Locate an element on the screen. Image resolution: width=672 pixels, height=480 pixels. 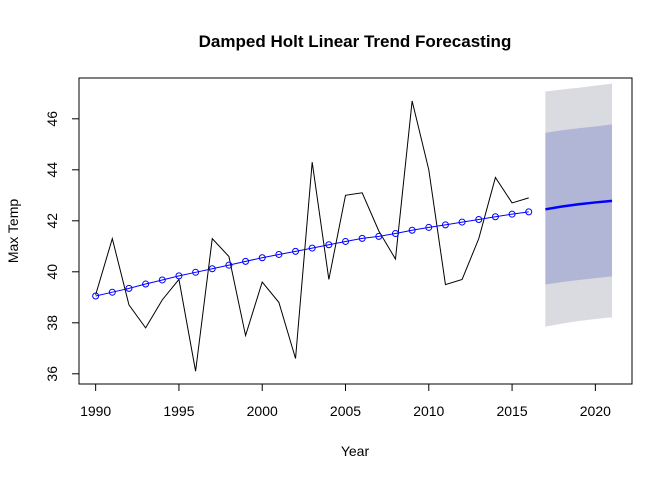
x-tick-label: 1995 is located at coordinates (178, 411).